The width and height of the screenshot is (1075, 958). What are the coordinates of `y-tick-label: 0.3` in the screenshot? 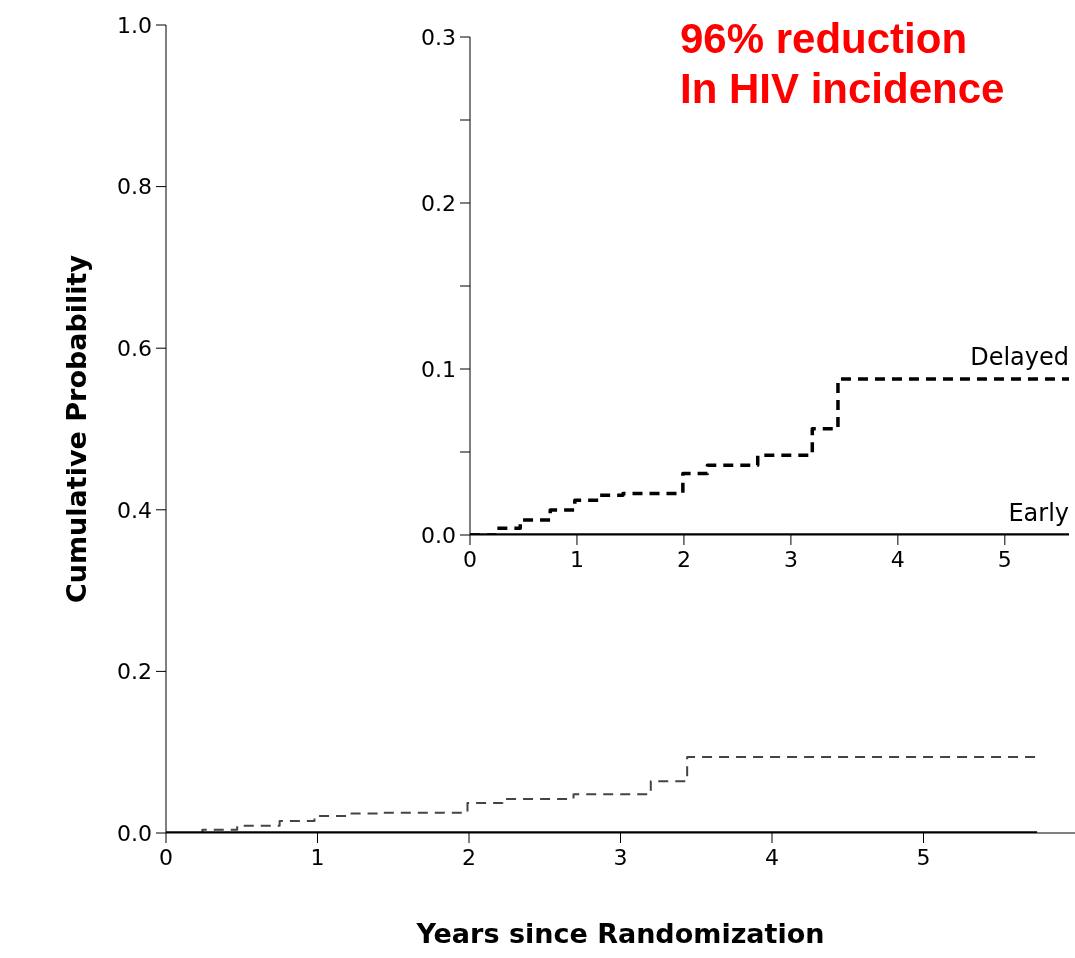 It's located at (438, 37).